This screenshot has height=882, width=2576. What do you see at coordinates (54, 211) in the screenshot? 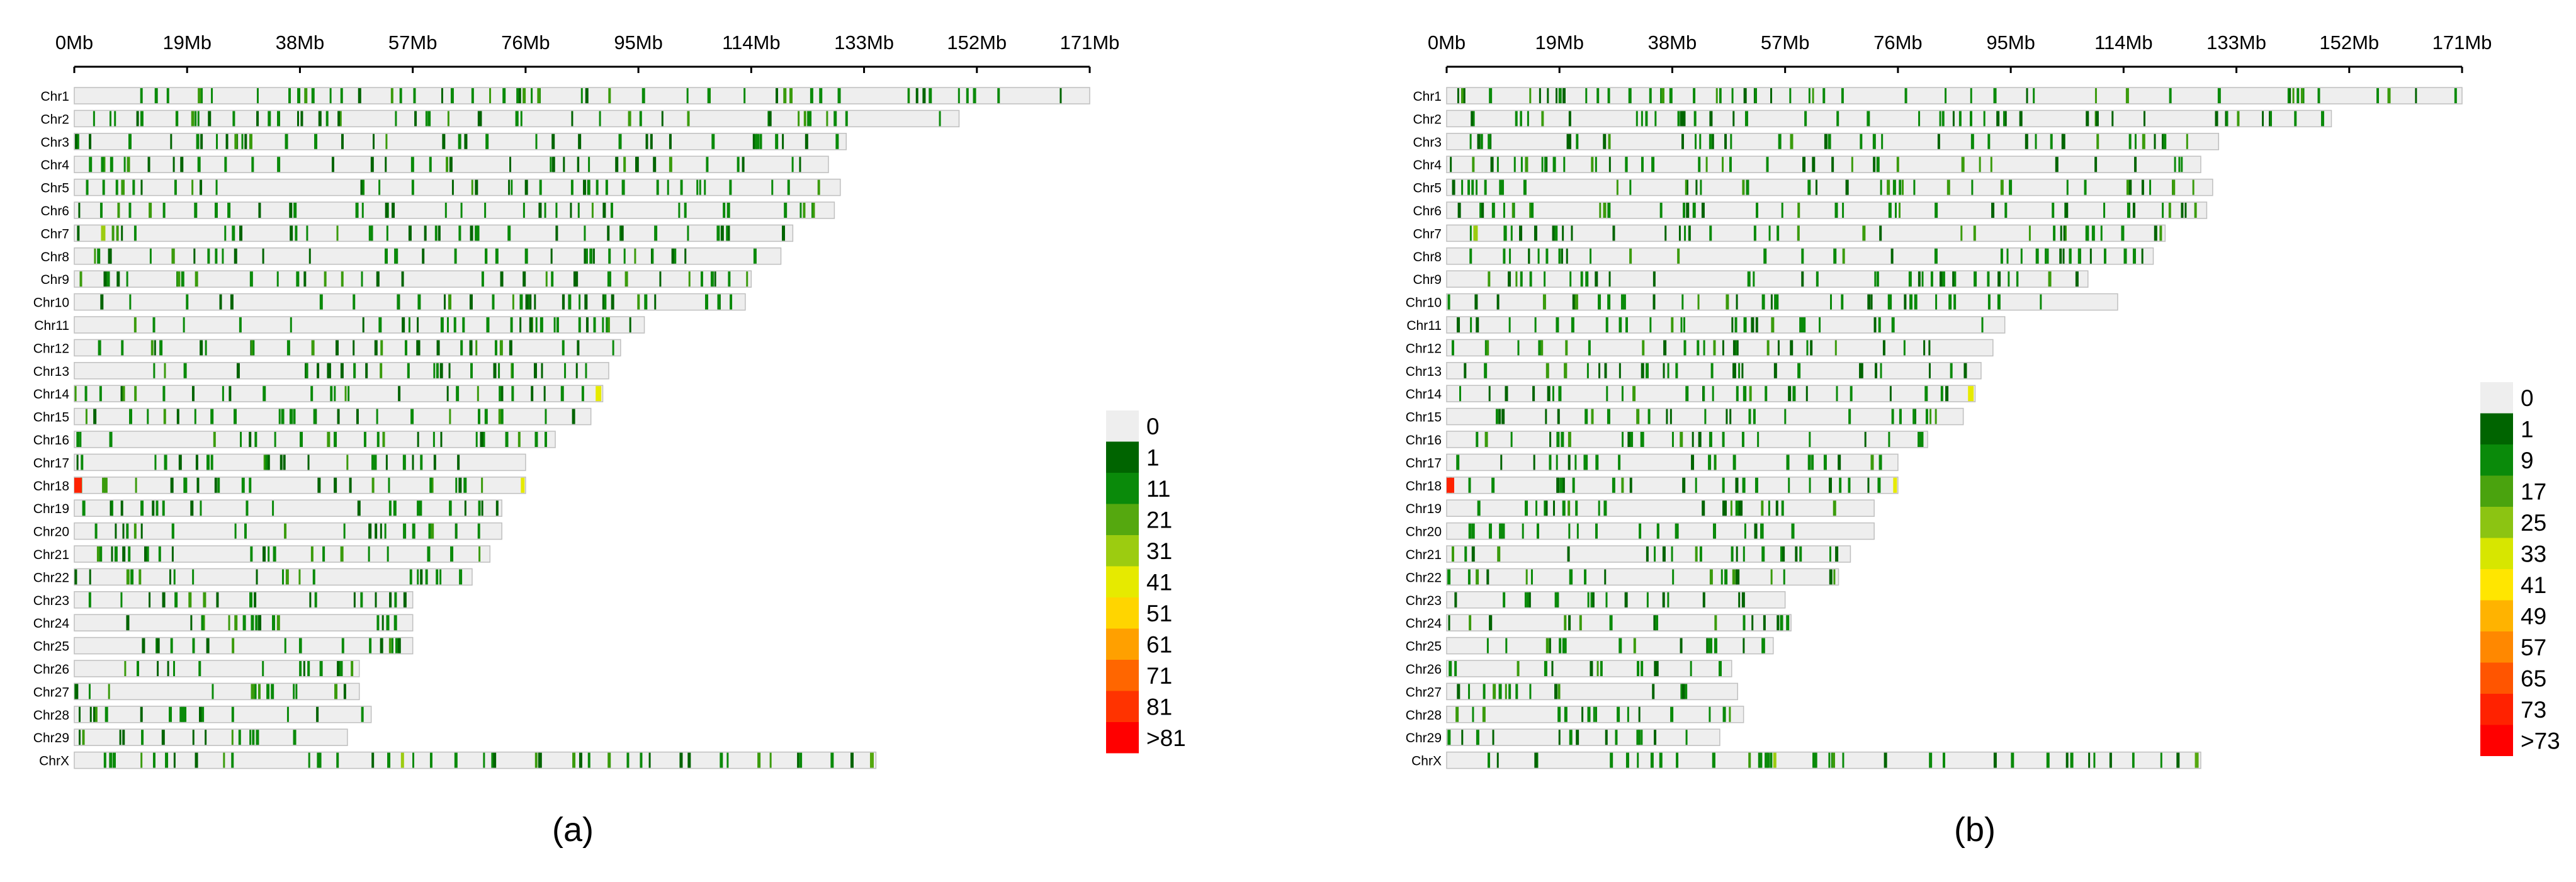
I see `chromosome-label: Chr6` at bounding box center [54, 211].